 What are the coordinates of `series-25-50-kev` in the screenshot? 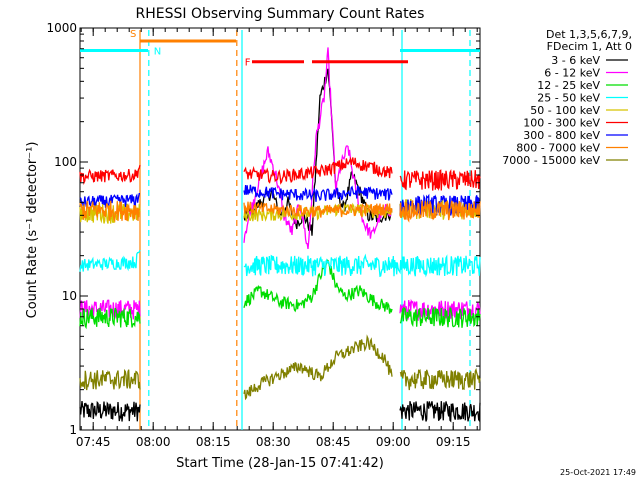 It's located at (280, 263).